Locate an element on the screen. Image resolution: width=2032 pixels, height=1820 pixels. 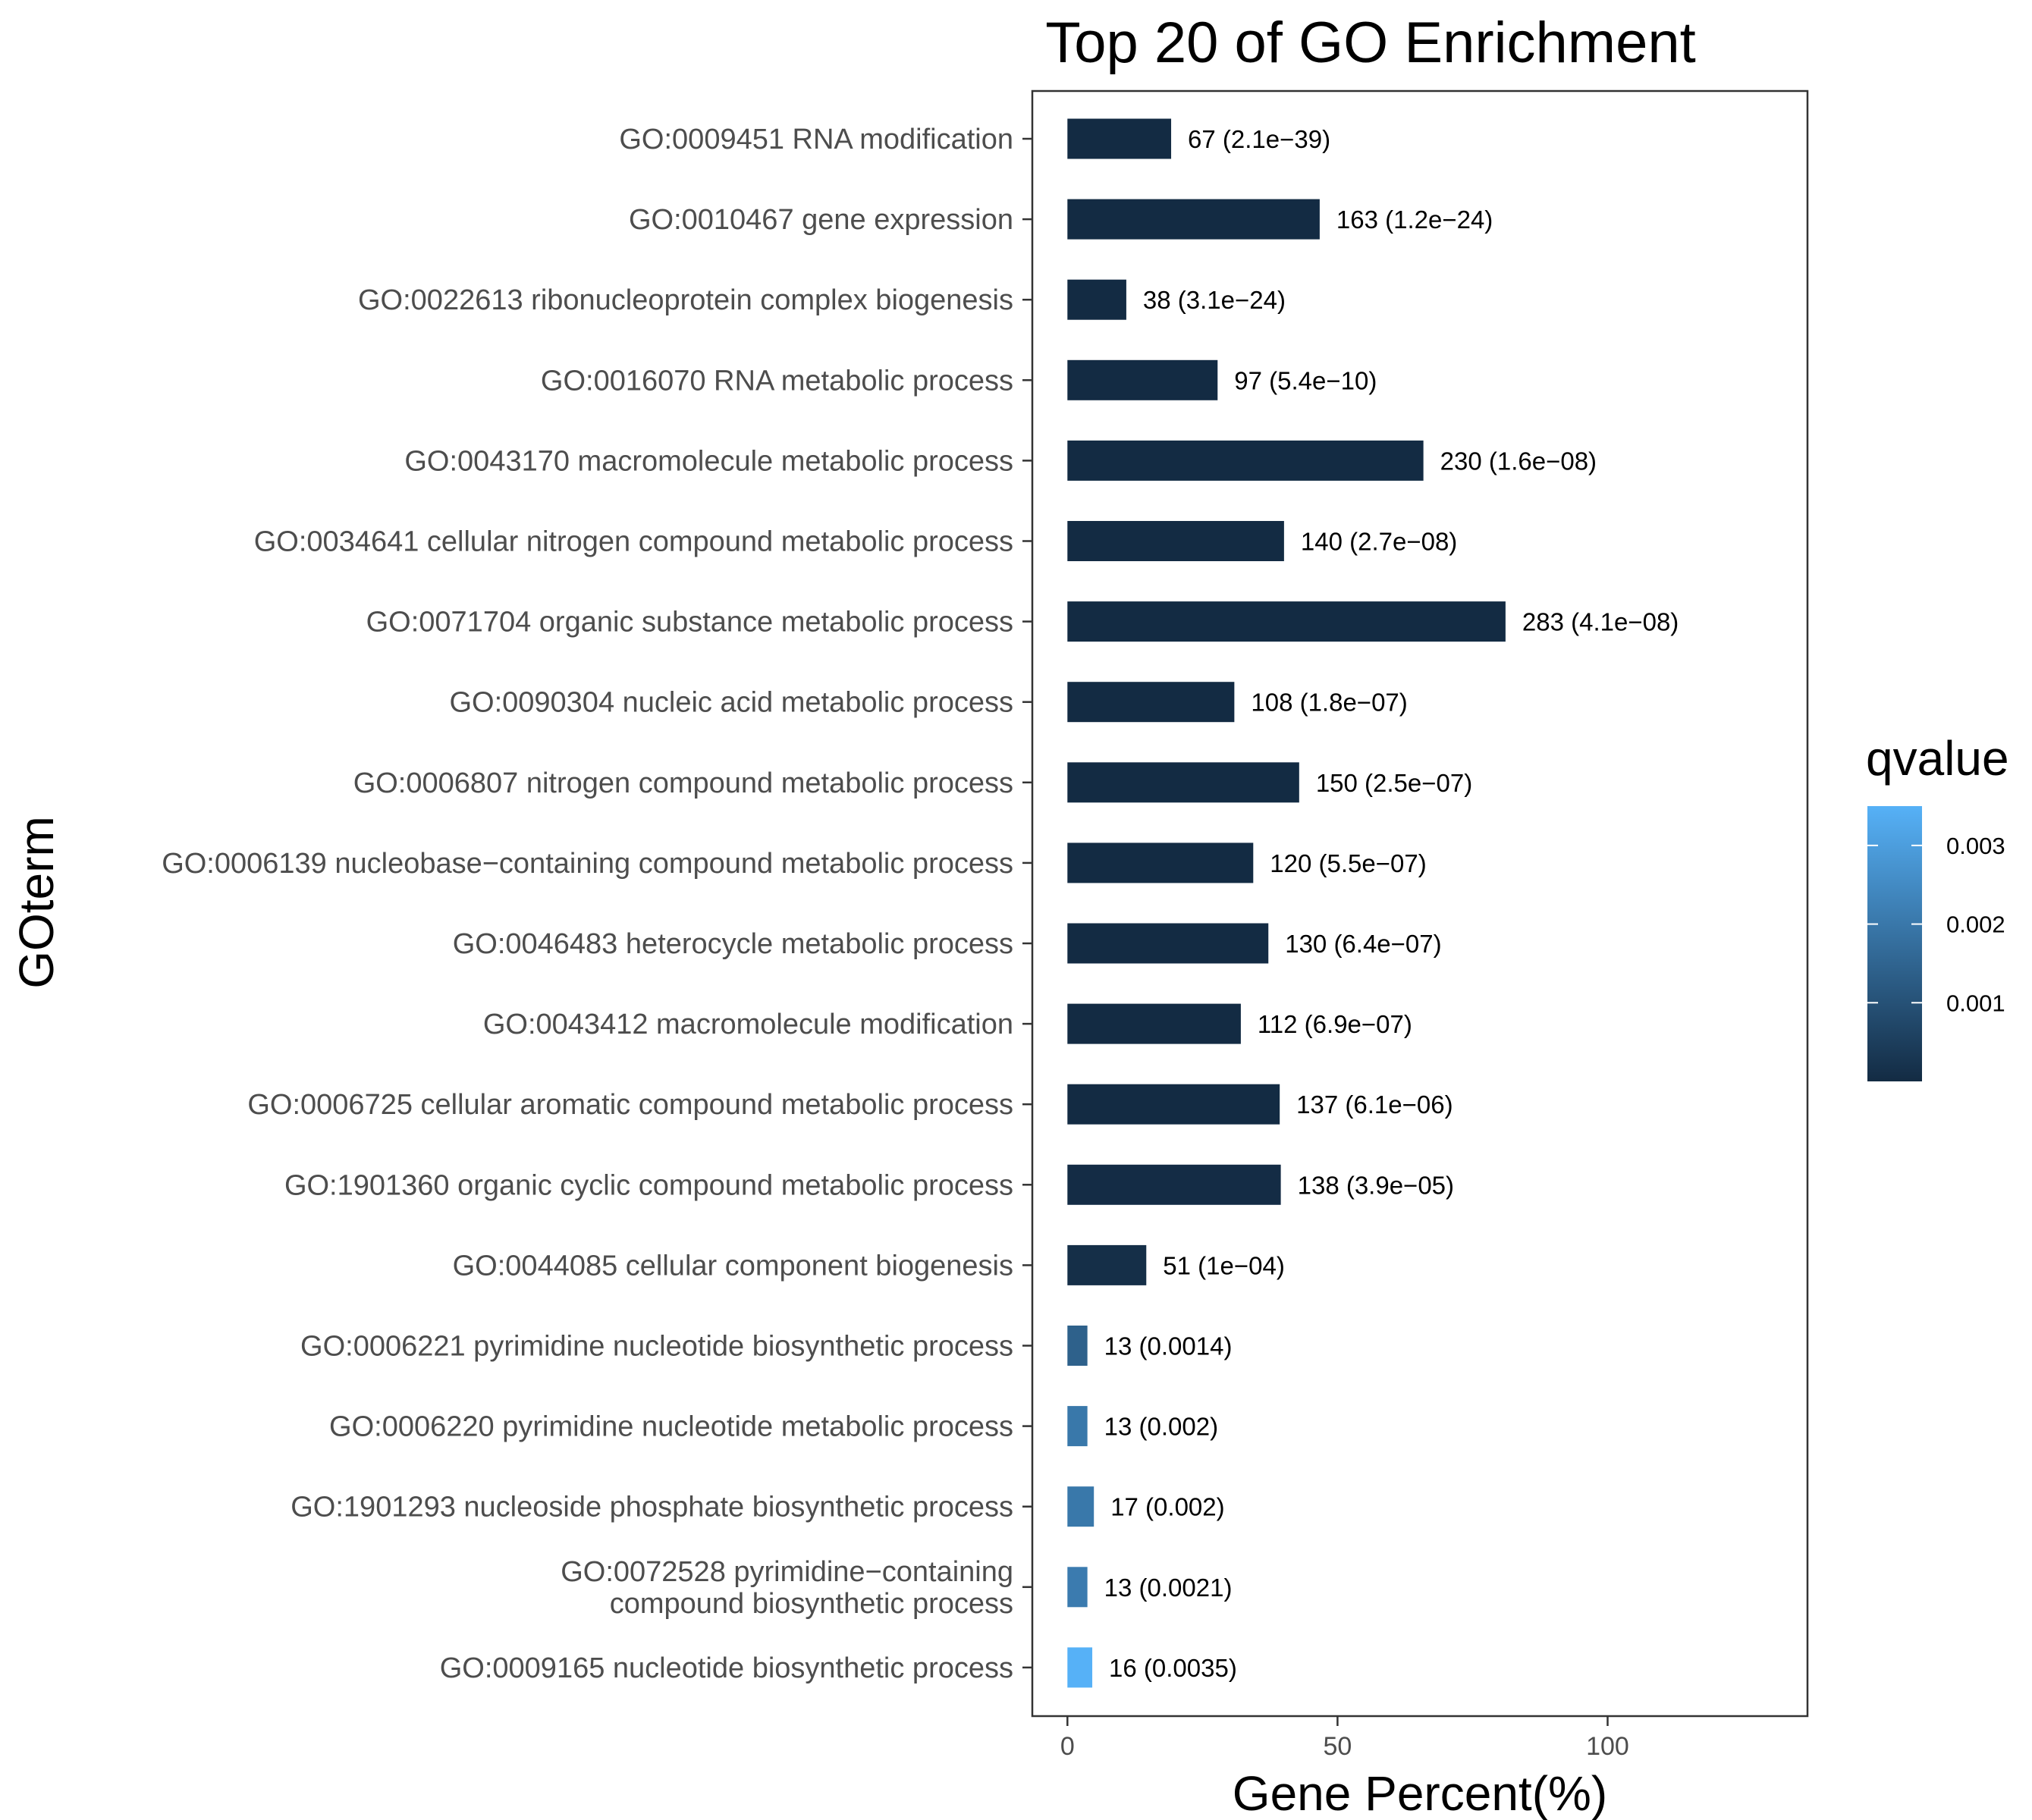
data-label: 16 (0.0035) is located at coordinates (1173, 1668).